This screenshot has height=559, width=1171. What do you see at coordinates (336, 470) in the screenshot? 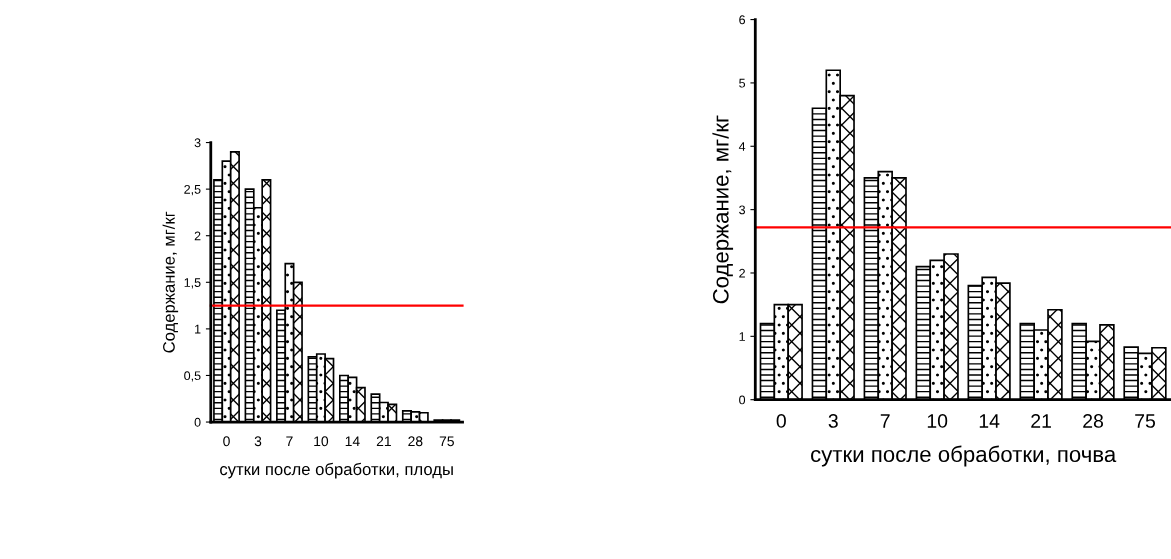
I see `x-axis-title: сутки после обработки, плоды` at bounding box center [336, 470].